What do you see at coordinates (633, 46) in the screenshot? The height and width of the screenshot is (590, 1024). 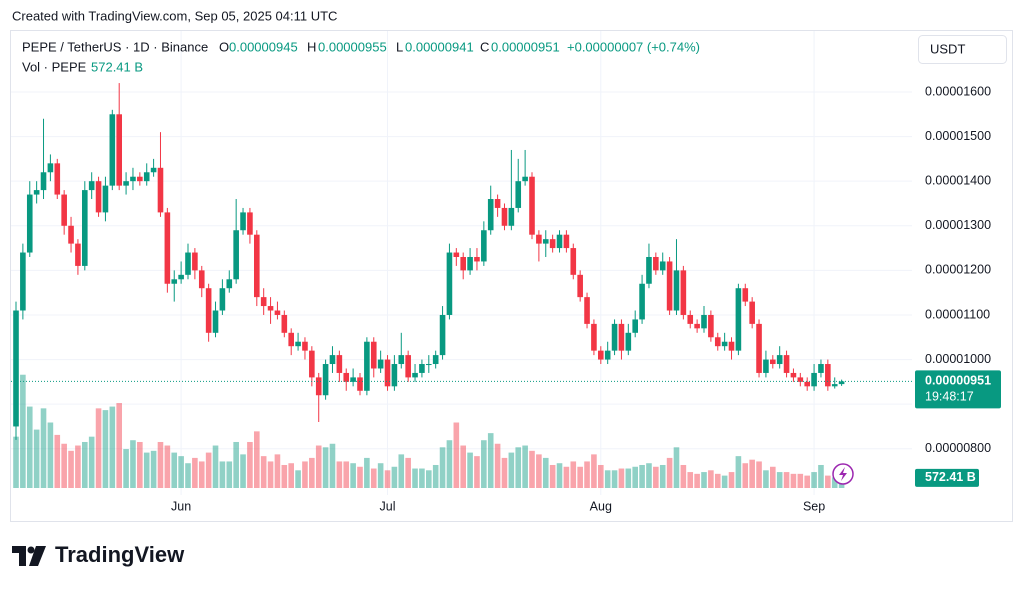 I see `legend-change: +0.00000007 (+0.74%)` at bounding box center [633, 46].